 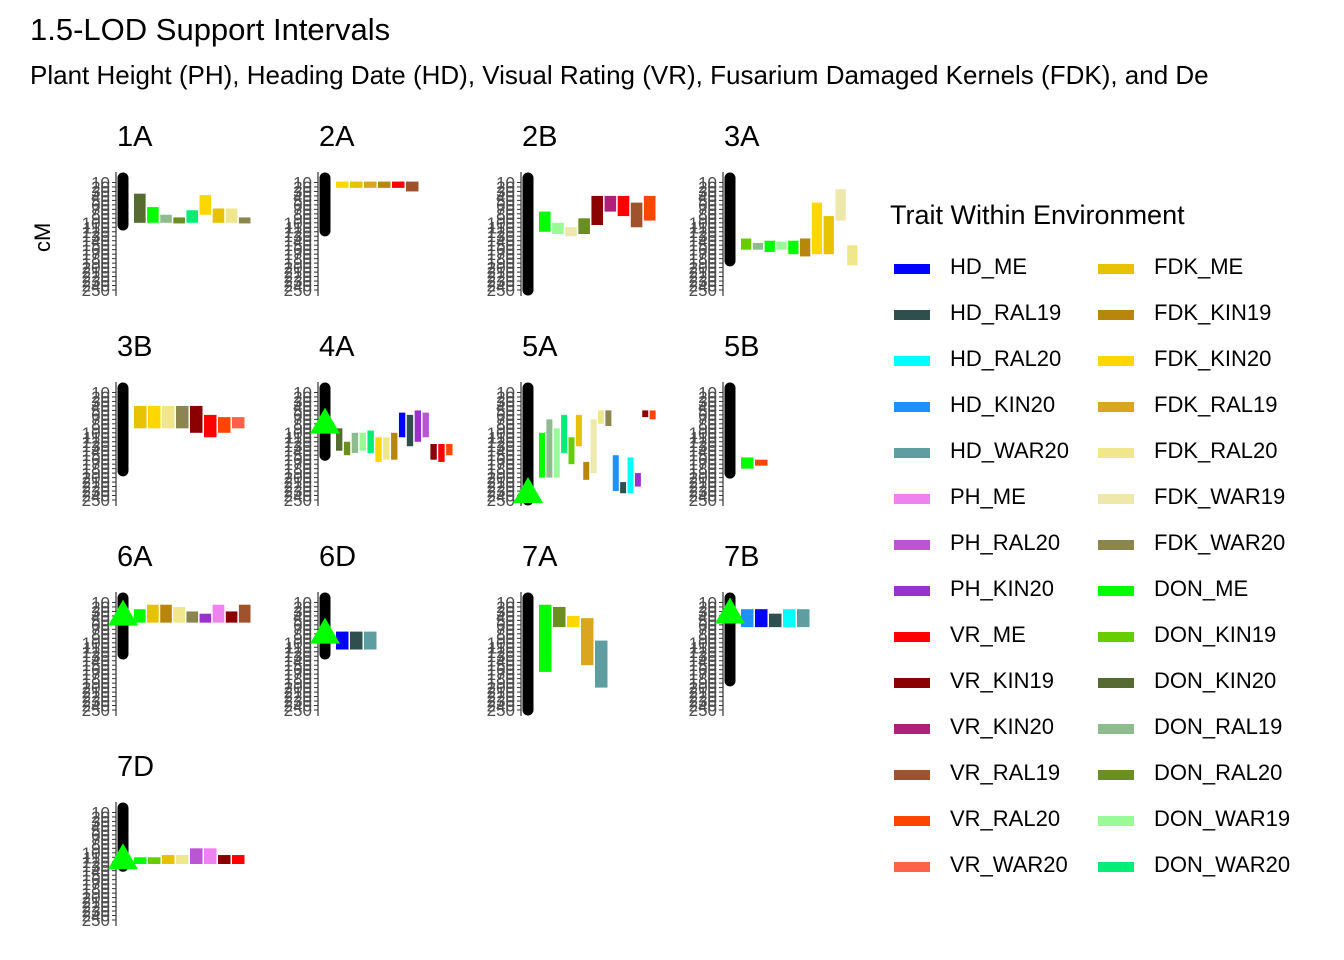 I want to click on panel-title: 2B, so click(x=539, y=137).